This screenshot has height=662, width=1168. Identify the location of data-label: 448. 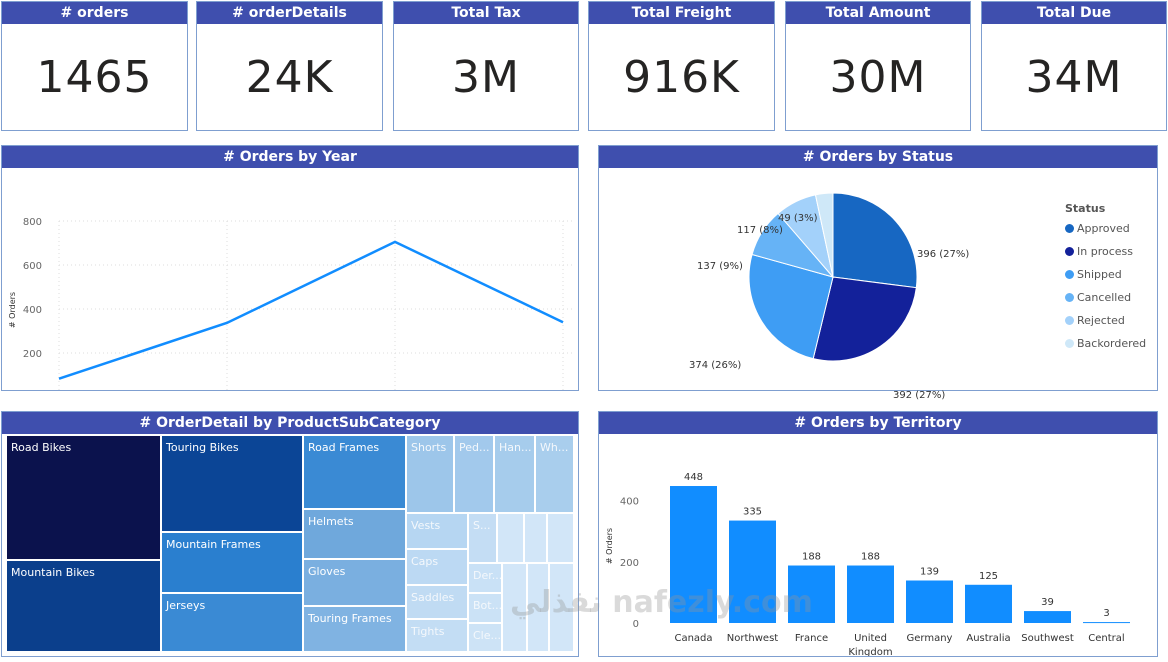
(693, 477).